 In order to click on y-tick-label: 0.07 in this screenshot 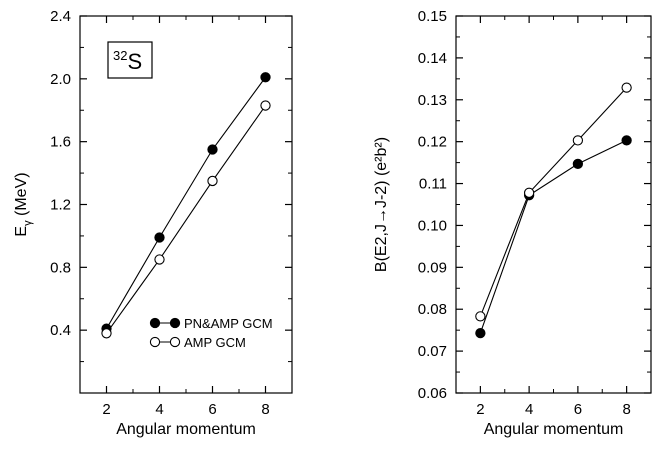, I will do `click(432, 351)`.